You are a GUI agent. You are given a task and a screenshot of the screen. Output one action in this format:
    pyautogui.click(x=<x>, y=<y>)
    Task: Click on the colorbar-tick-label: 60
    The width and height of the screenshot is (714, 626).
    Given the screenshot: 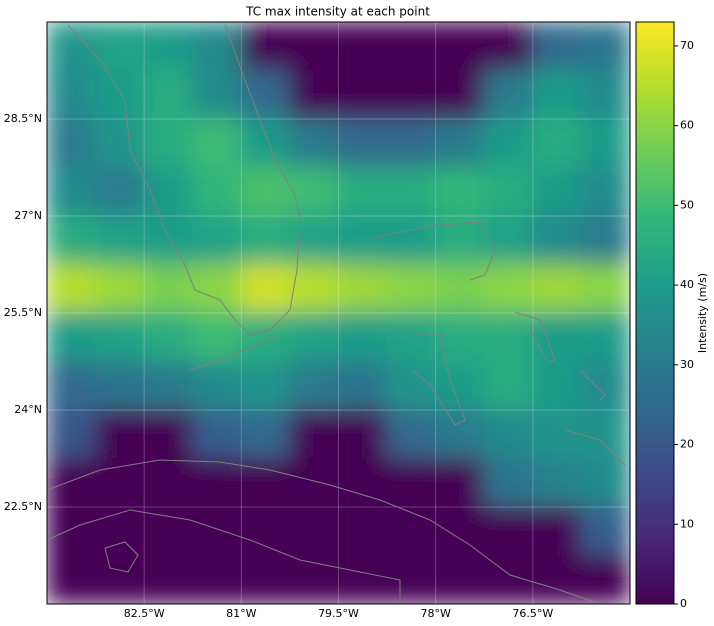 What is the action you would take?
    pyautogui.click(x=687, y=125)
    